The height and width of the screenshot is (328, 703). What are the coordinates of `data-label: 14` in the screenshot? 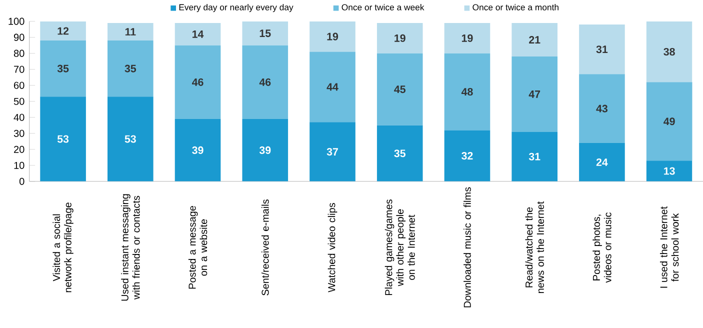 It's located at (198, 34).